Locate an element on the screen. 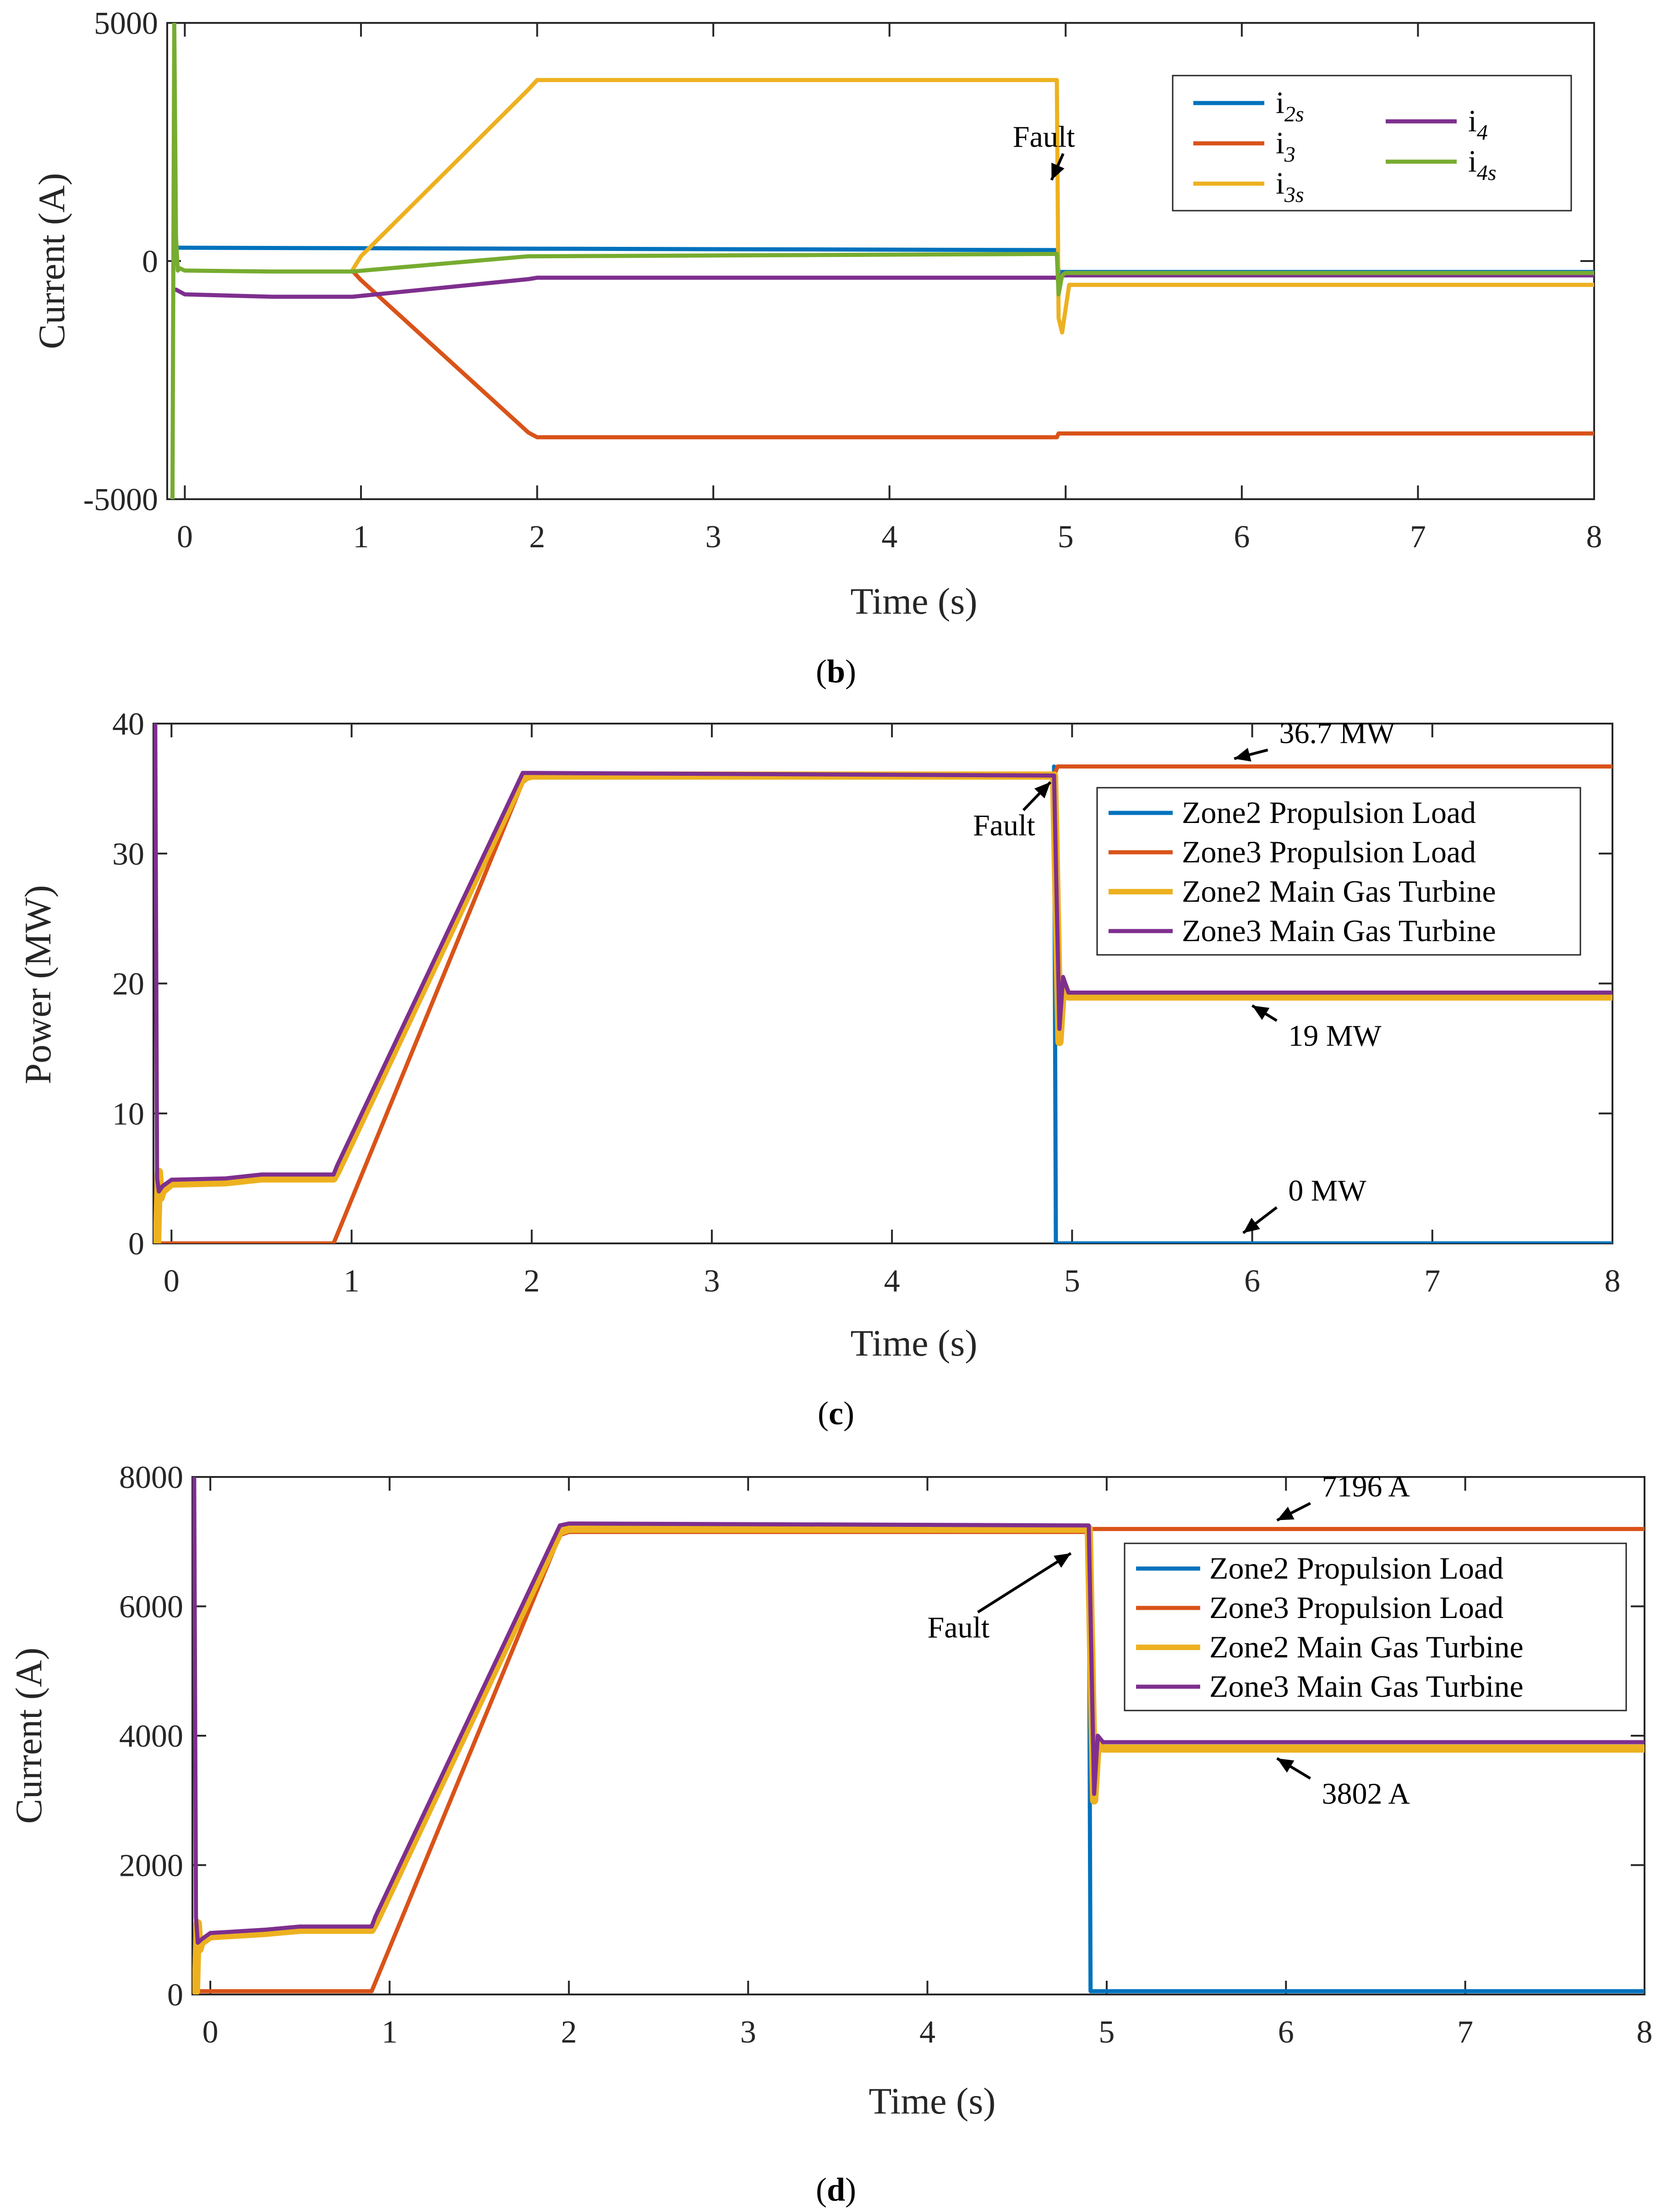 The image size is (1672, 2212). y-tick-label: 10 is located at coordinates (128, 1114).